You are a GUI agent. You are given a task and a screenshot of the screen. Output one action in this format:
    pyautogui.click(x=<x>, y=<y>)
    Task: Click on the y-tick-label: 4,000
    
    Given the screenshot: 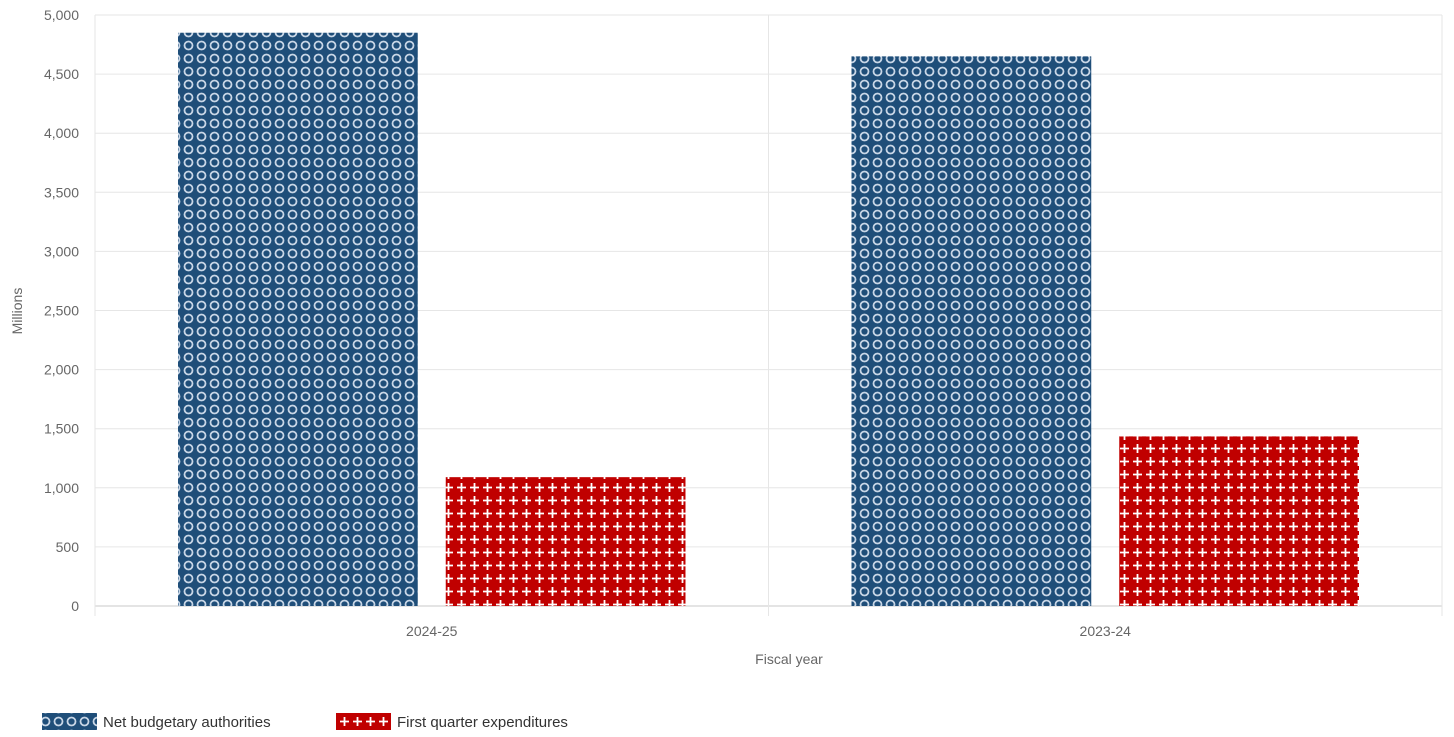 What is the action you would take?
    pyautogui.click(x=61, y=133)
    